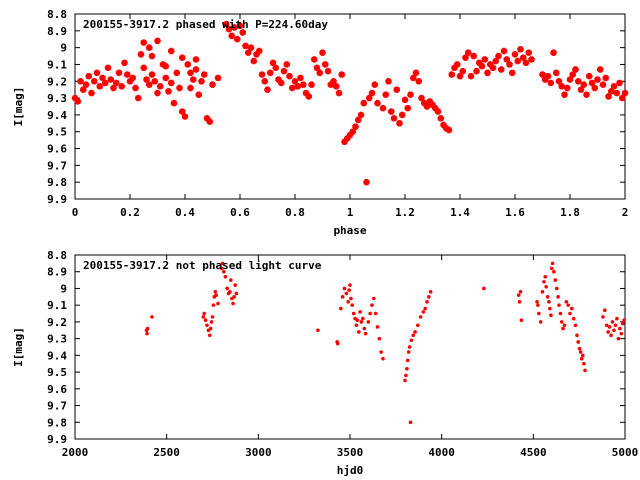  I want to click on x-tick-label: 5000, so click(625, 452).